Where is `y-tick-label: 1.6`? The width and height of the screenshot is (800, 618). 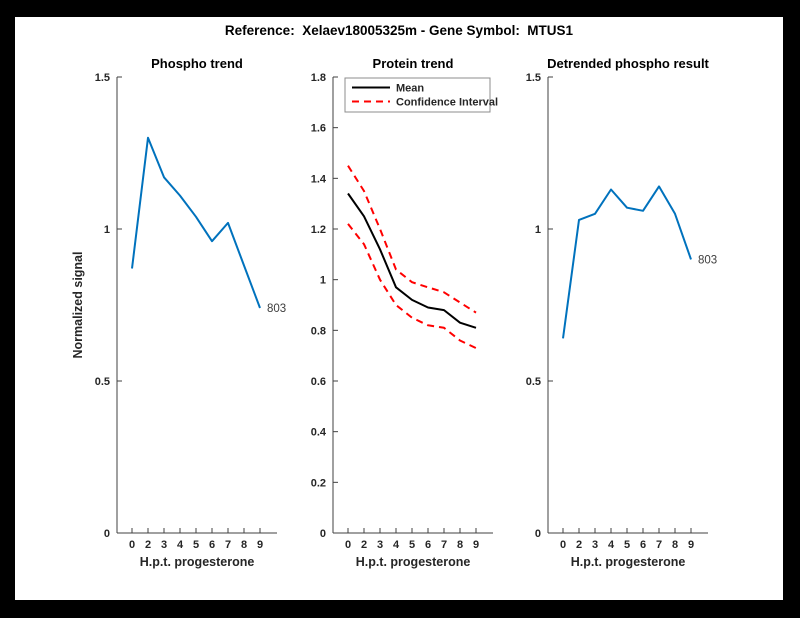 y-tick-label: 1.6 is located at coordinates (318, 129).